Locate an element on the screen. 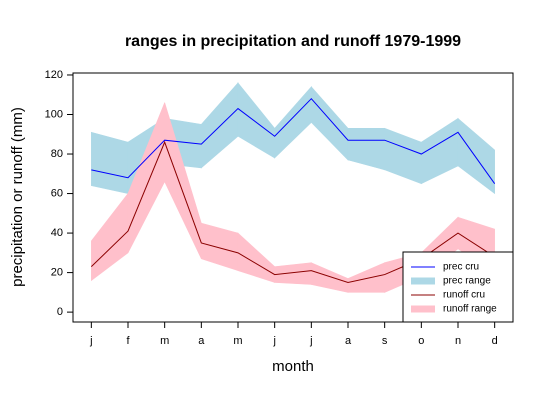 The width and height of the screenshot is (550, 412). y-tick-label: 60 is located at coordinates (57, 193).